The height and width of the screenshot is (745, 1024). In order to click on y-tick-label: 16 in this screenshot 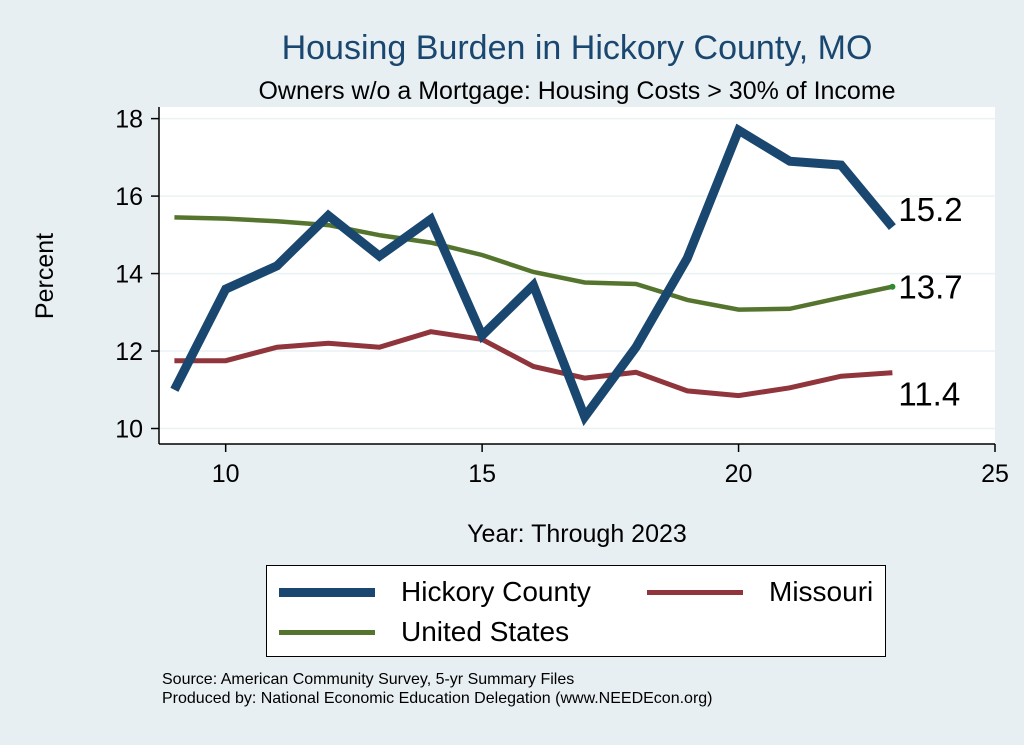, I will do `click(129, 197)`.